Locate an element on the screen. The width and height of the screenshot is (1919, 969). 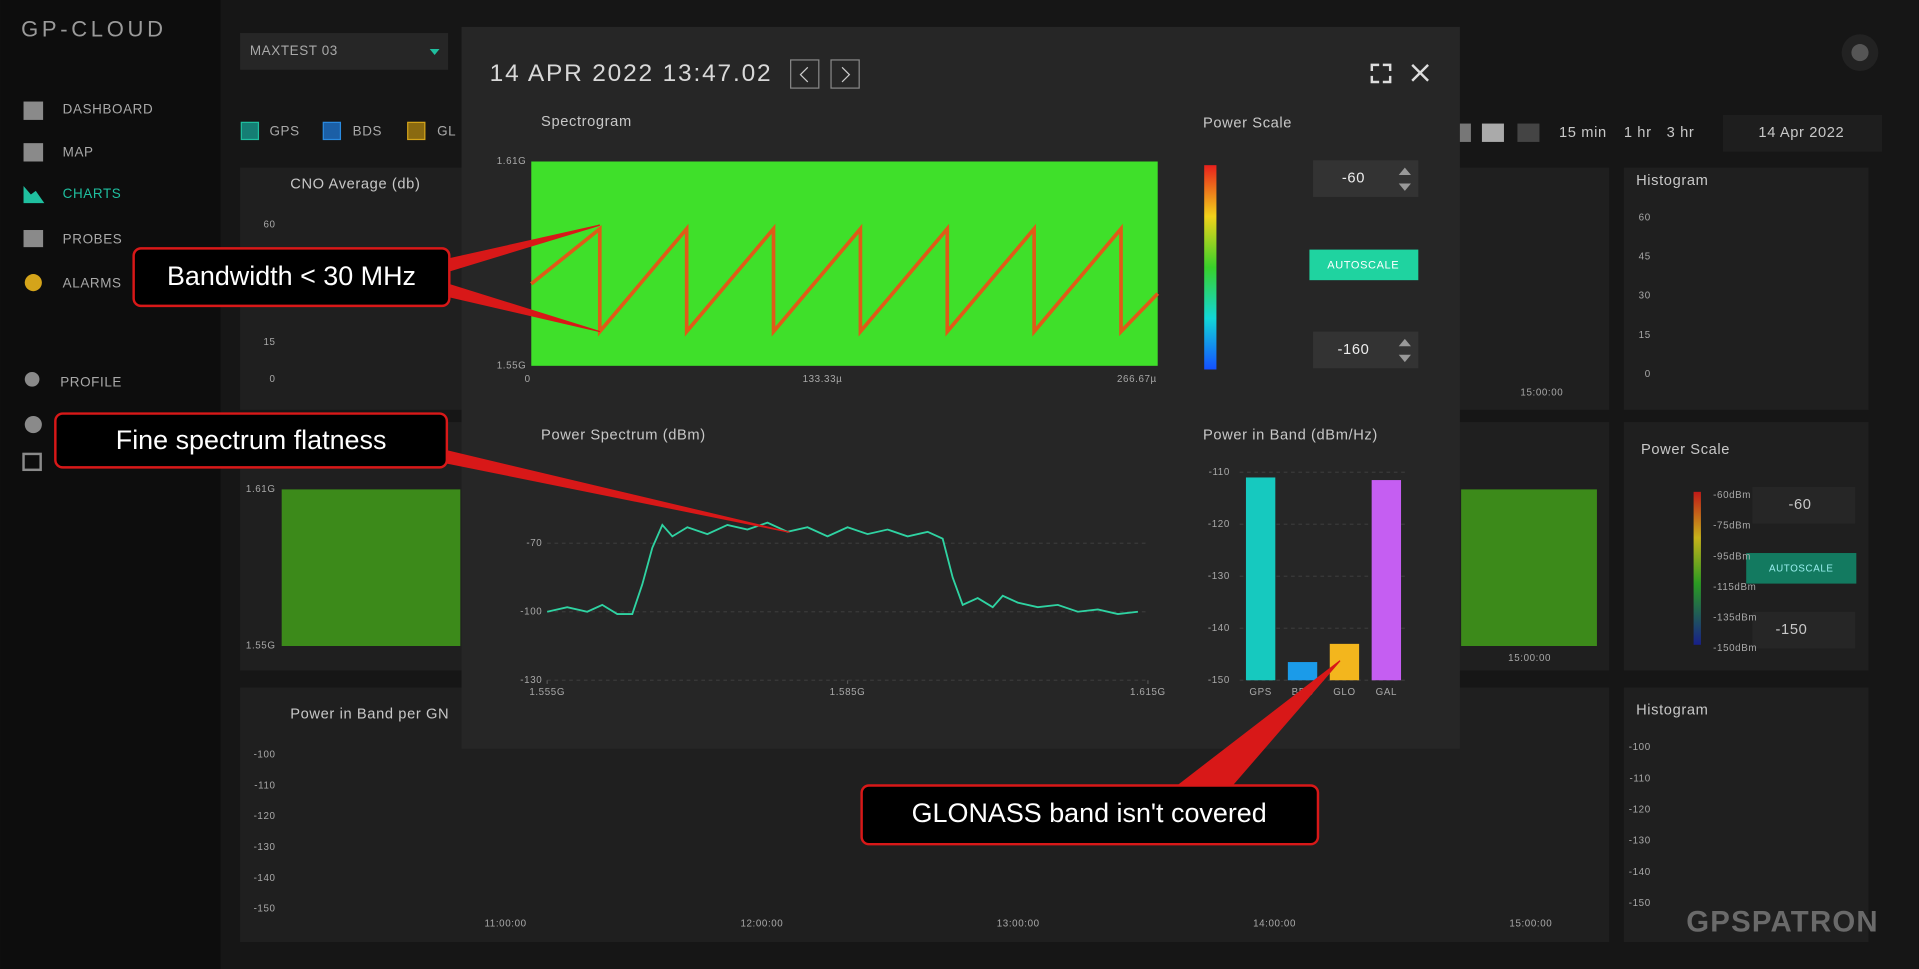
date-picker is located at coordinates (1802, 133).